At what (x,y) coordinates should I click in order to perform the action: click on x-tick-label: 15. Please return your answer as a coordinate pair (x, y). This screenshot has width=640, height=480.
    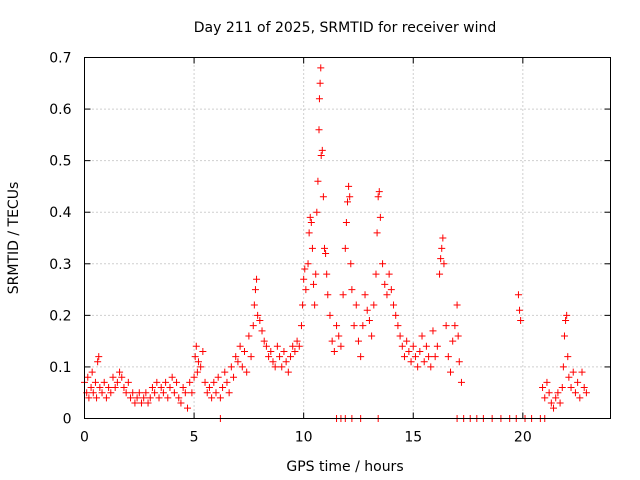
    Looking at the image, I should click on (413, 438).